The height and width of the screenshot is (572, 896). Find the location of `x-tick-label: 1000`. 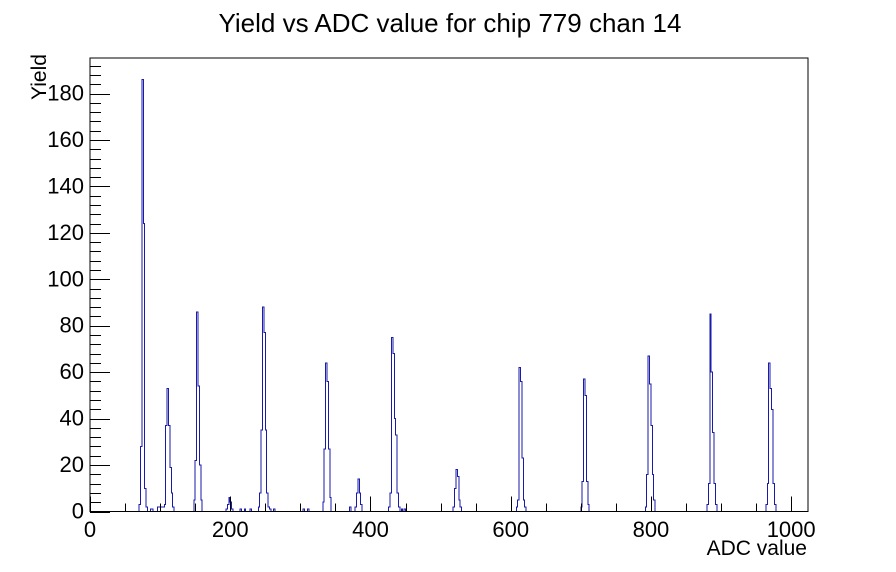

x-tick-label: 1000 is located at coordinates (791, 529).